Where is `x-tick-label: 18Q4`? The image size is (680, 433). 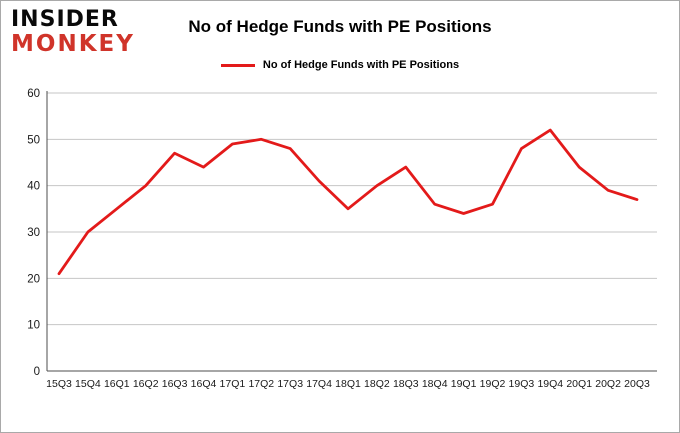
x-tick-label: 18Q4 is located at coordinates (435, 384).